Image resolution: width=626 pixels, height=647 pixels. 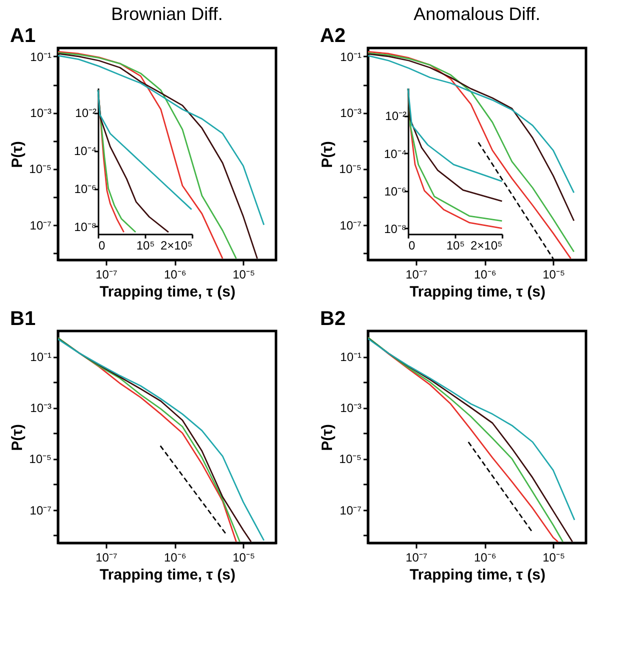 I want to click on text: A1, so click(x=23, y=36).